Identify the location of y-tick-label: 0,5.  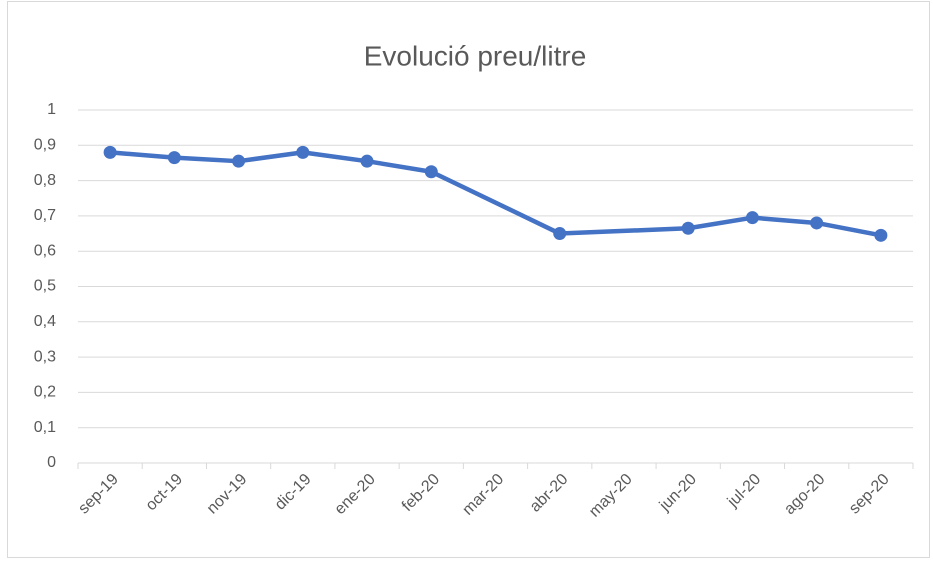
(45, 286).